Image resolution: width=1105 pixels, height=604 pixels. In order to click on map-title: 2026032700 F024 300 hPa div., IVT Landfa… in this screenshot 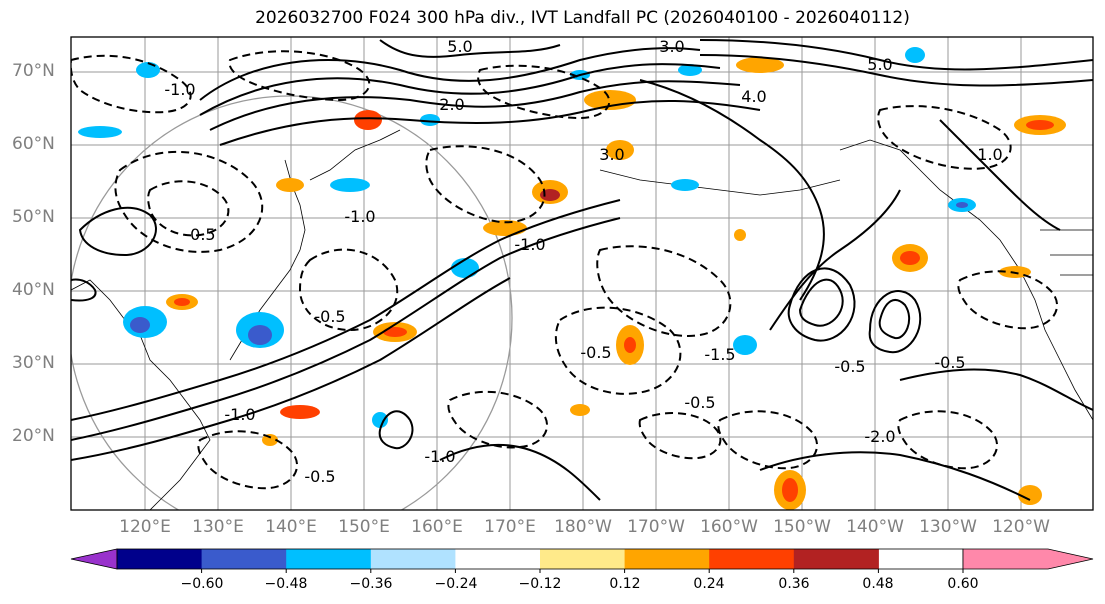, I will do `click(582, 18)`.